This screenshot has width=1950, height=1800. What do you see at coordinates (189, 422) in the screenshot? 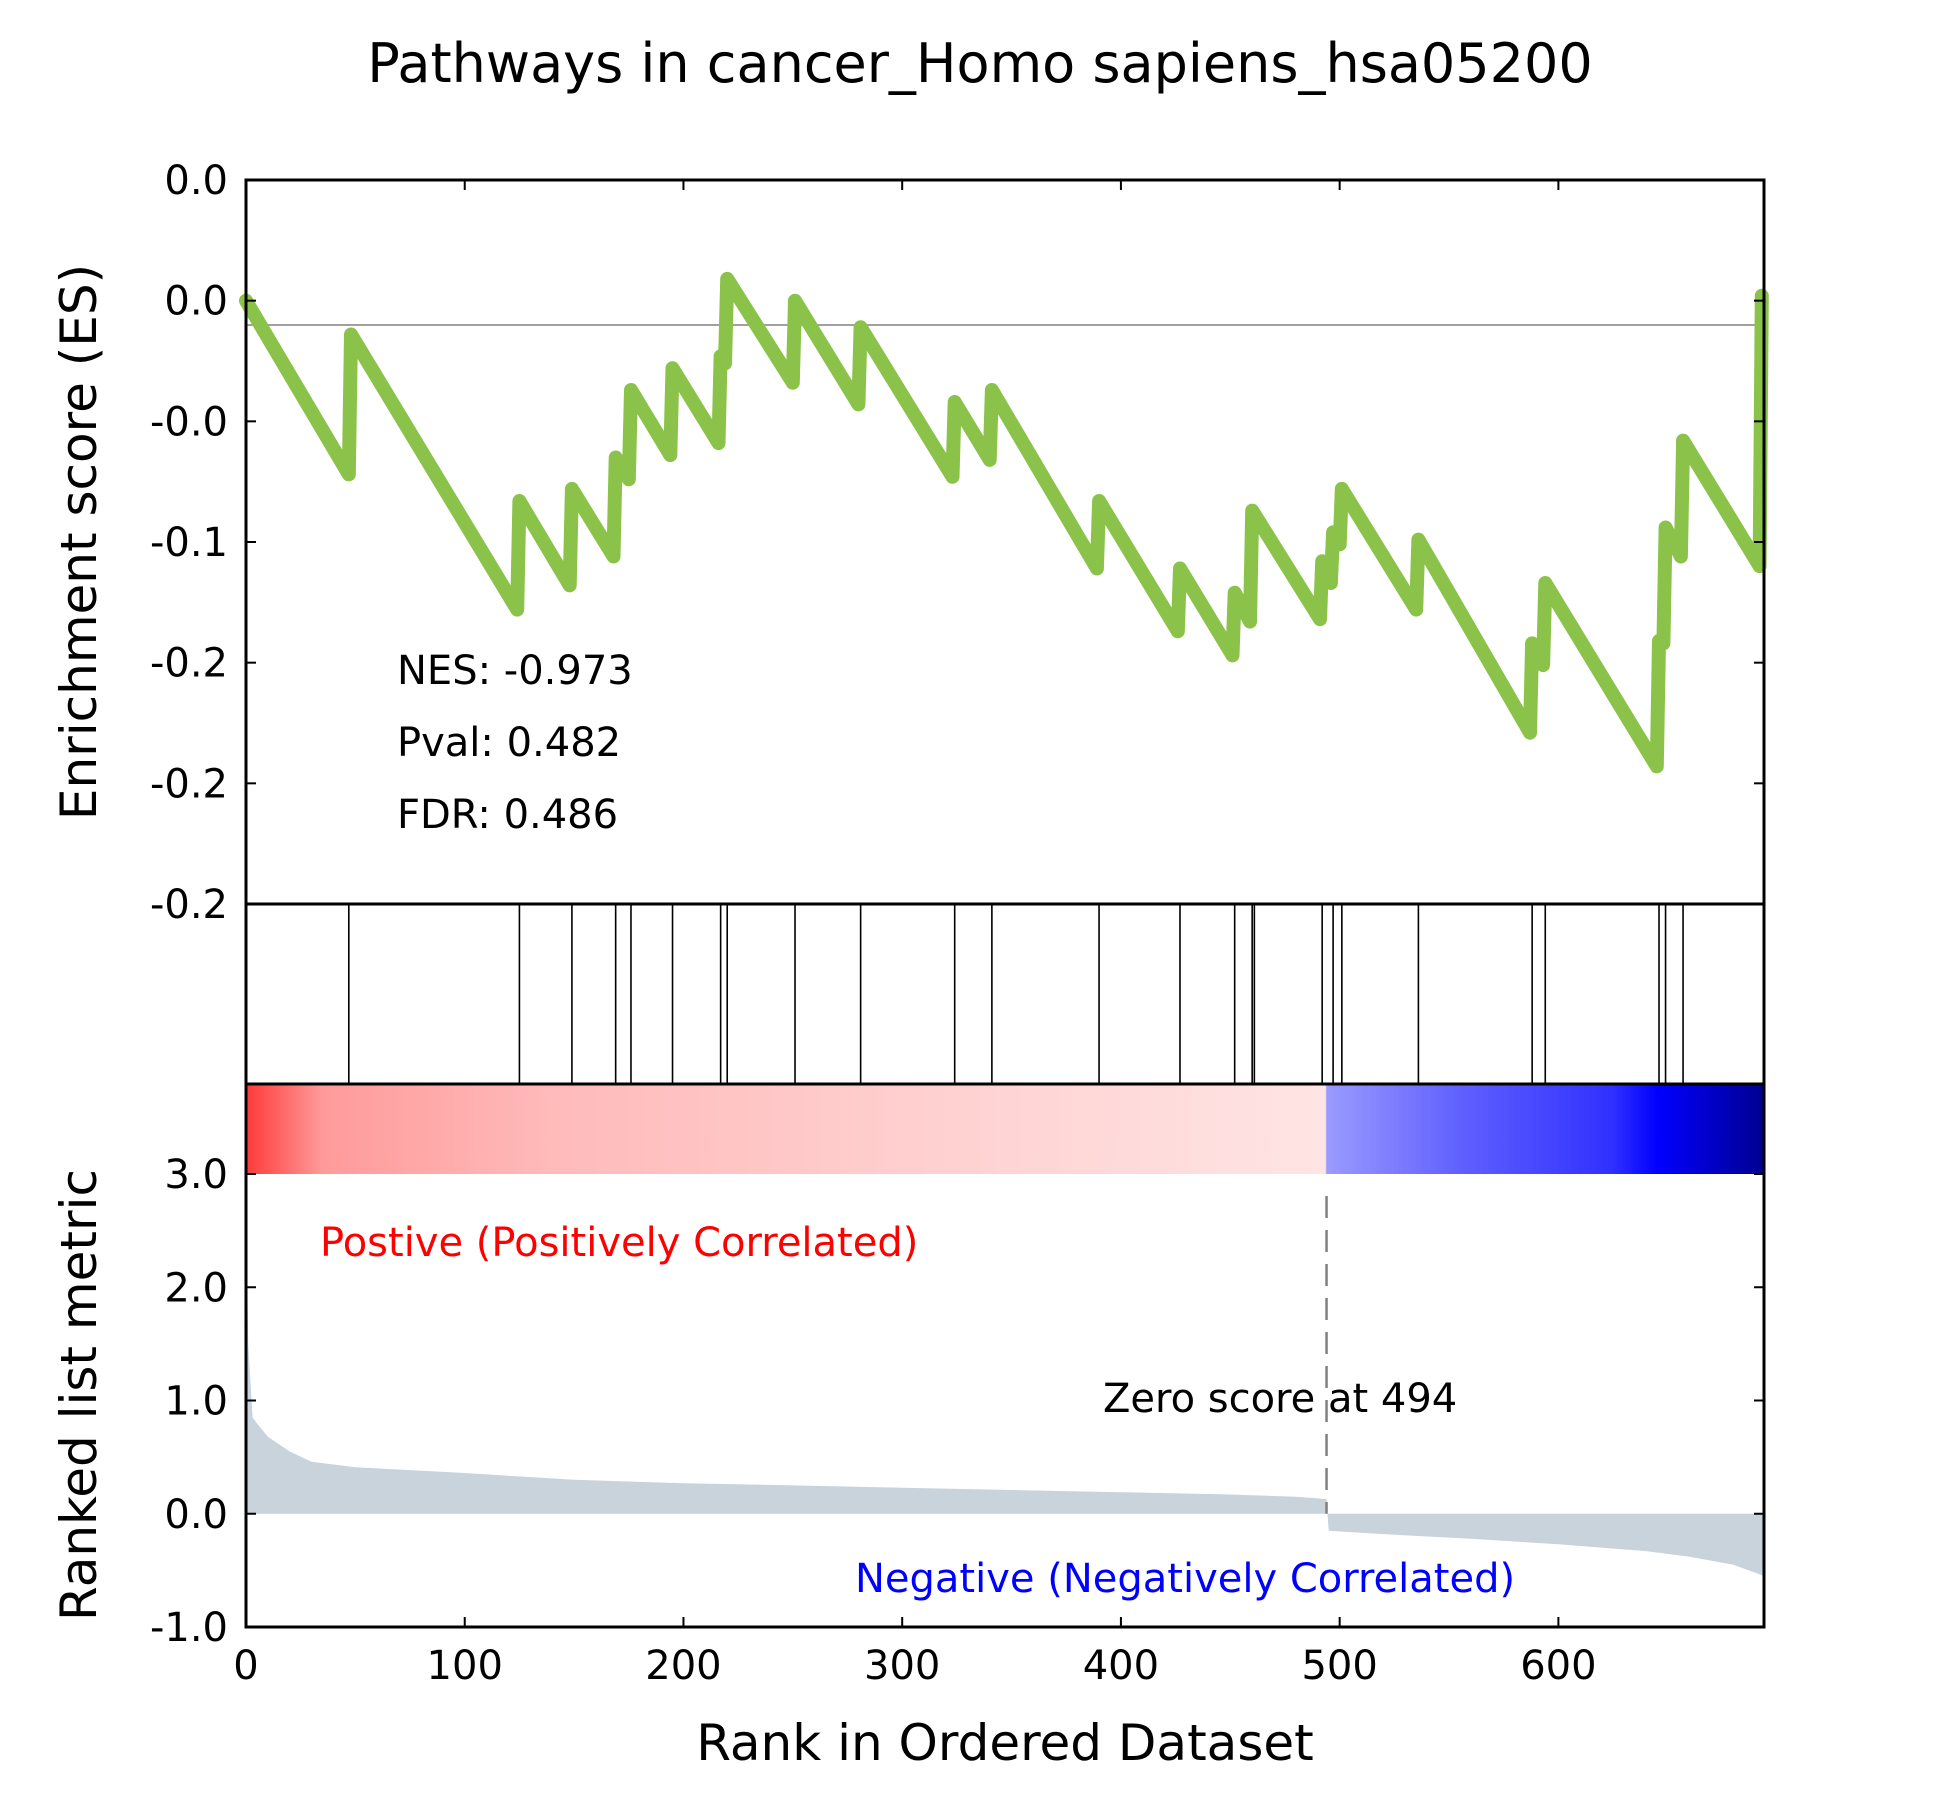
I see `es-y-tick-label: -0.0` at bounding box center [189, 422].